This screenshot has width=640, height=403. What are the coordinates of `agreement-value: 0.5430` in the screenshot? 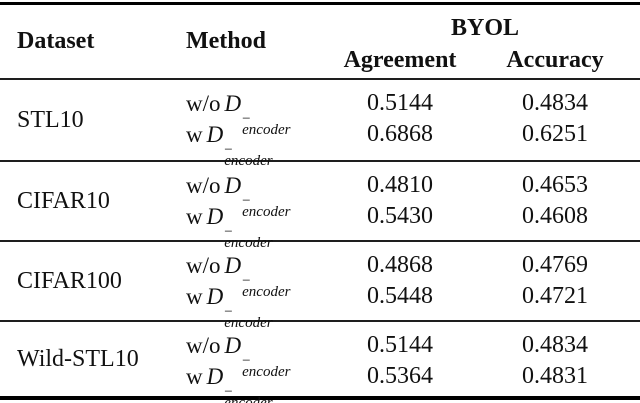 It's located at (400, 216).